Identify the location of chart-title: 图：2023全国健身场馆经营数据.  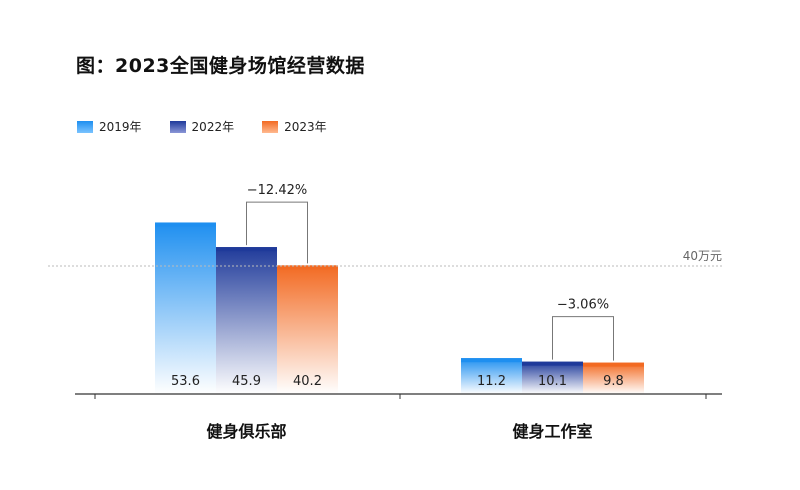
(220, 66).